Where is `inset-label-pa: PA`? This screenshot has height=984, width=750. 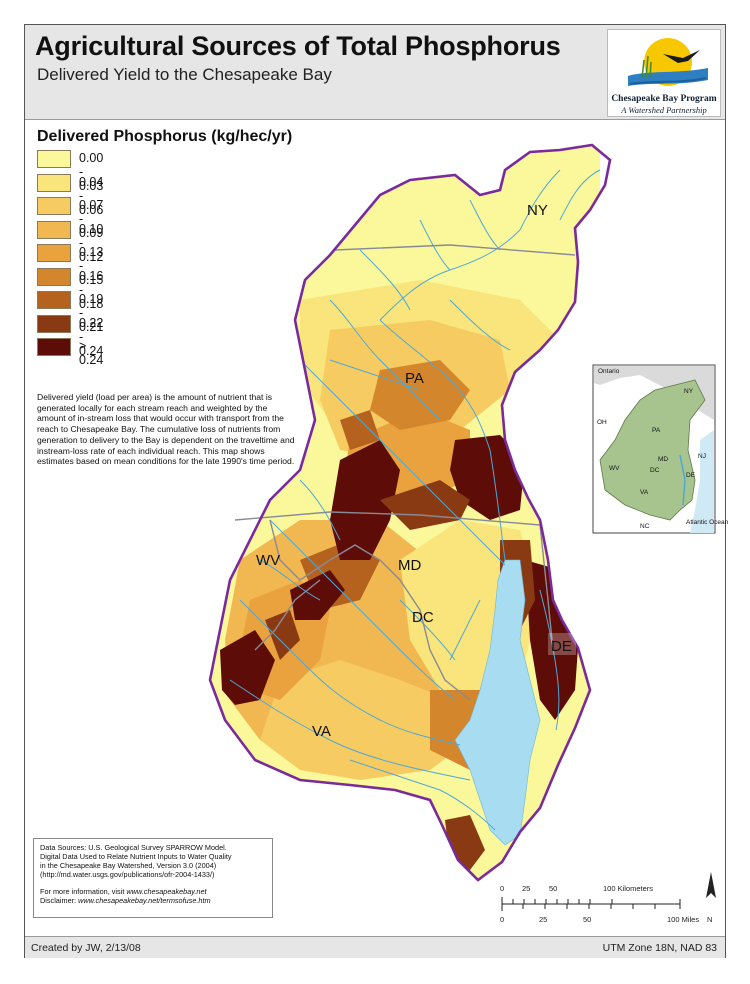
inset-label-pa: PA is located at coordinates (656, 430).